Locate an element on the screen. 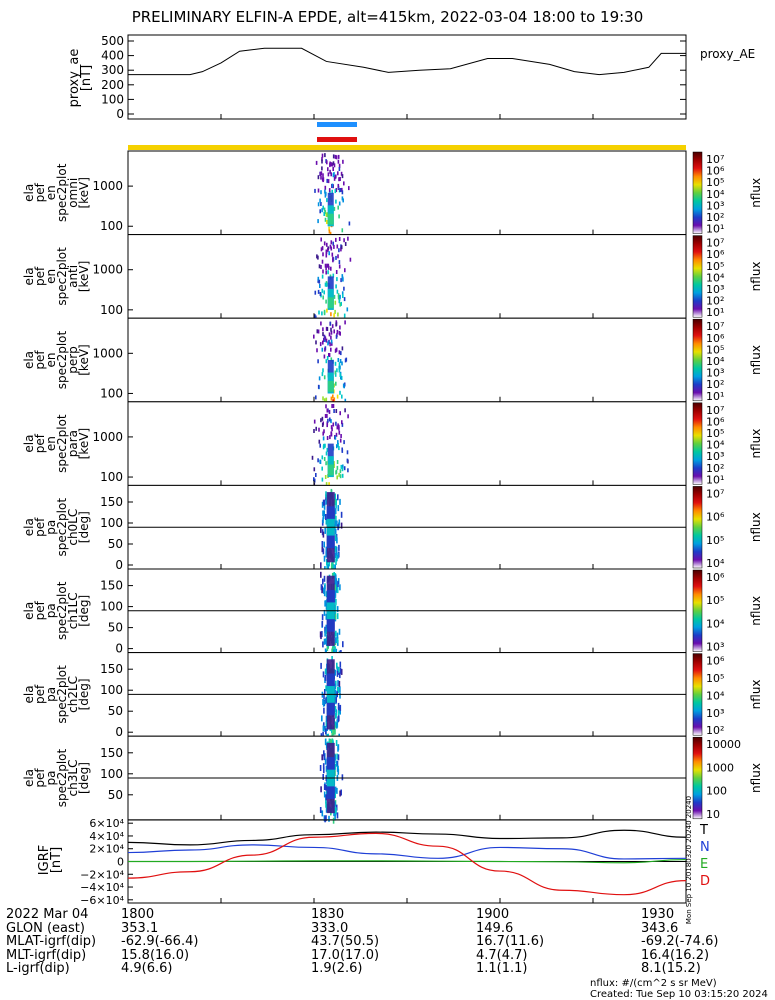  colorbar-tick-label: 10³ is located at coordinates (715, 647).